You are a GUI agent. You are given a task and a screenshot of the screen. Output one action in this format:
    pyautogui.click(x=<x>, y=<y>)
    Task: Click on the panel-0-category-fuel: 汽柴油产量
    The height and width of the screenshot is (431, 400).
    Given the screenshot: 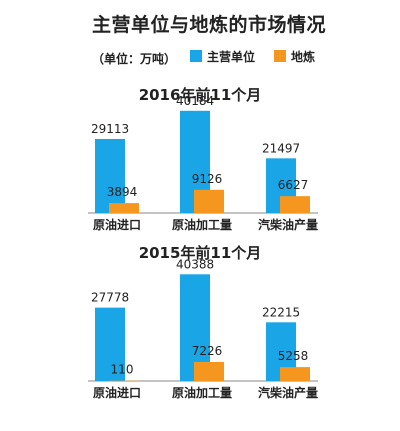 What is the action you would take?
    pyautogui.click(x=288, y=224)
    